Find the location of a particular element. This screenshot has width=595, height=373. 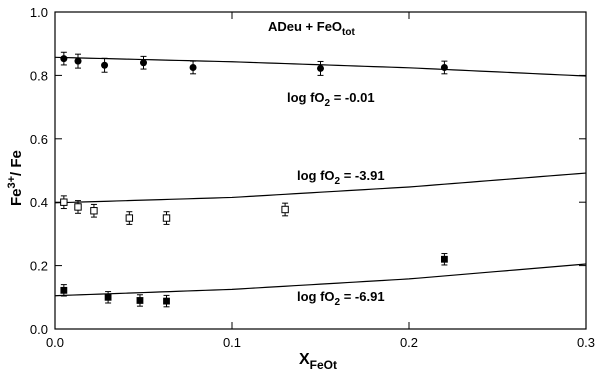

y-tick-label: 0.2 is located at coordinates (39, 266).